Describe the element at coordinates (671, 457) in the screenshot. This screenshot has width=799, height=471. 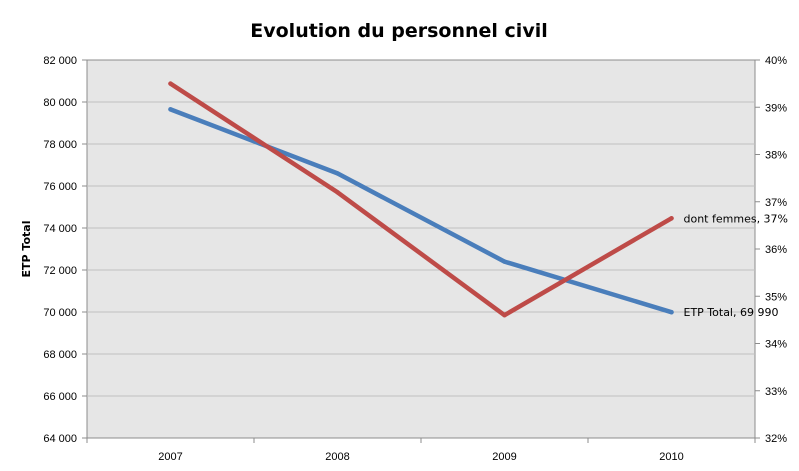
I see `x-axis-tick-label: 2010` at that location.